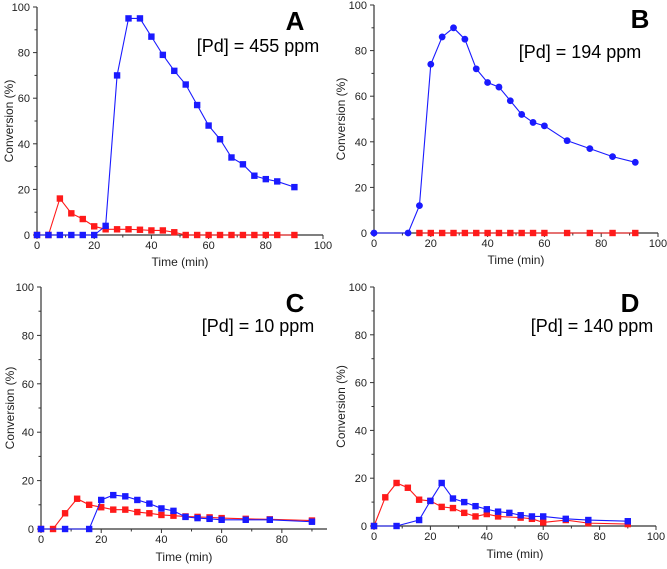 This screenshot has height=569, width=667. I want to click on x-tick-label: 0, so click(374, 537).